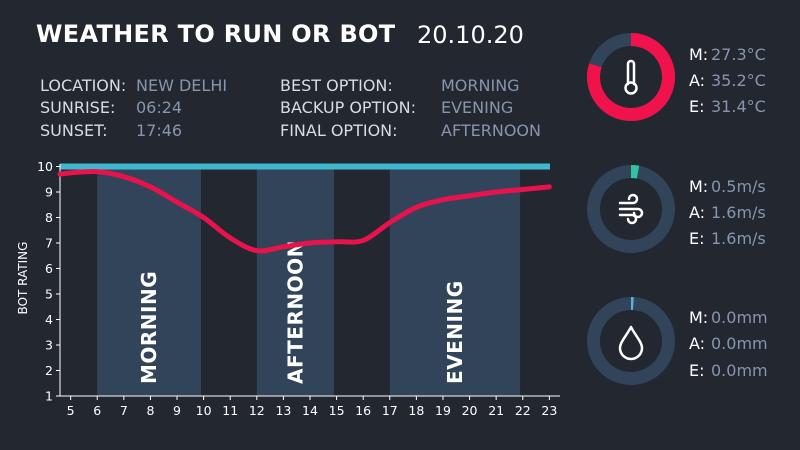 The image size is (800, 450). I want to click on gauge-track, so click(631, 341).